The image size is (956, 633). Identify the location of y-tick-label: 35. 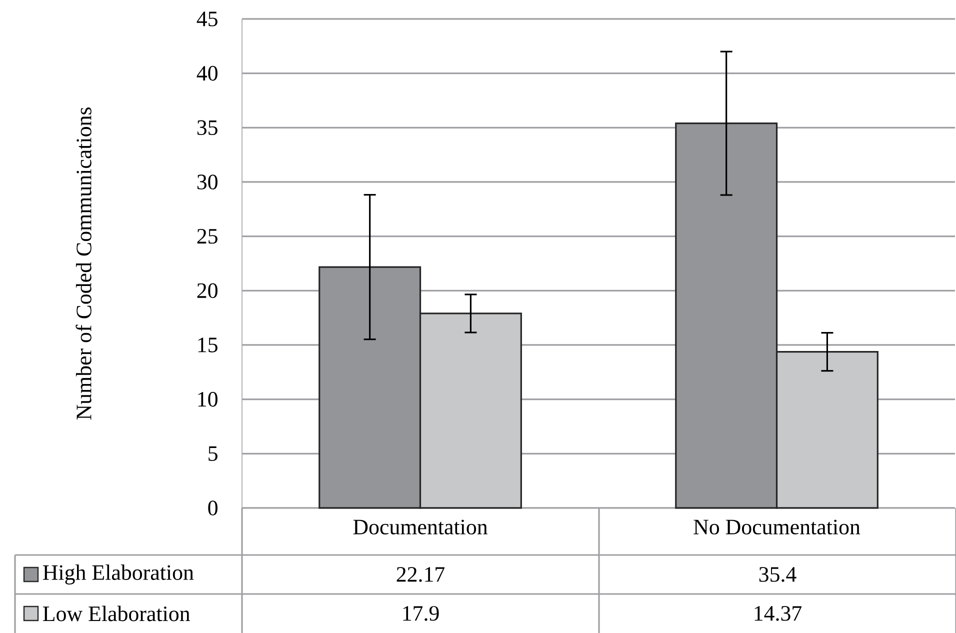
(207, 128).